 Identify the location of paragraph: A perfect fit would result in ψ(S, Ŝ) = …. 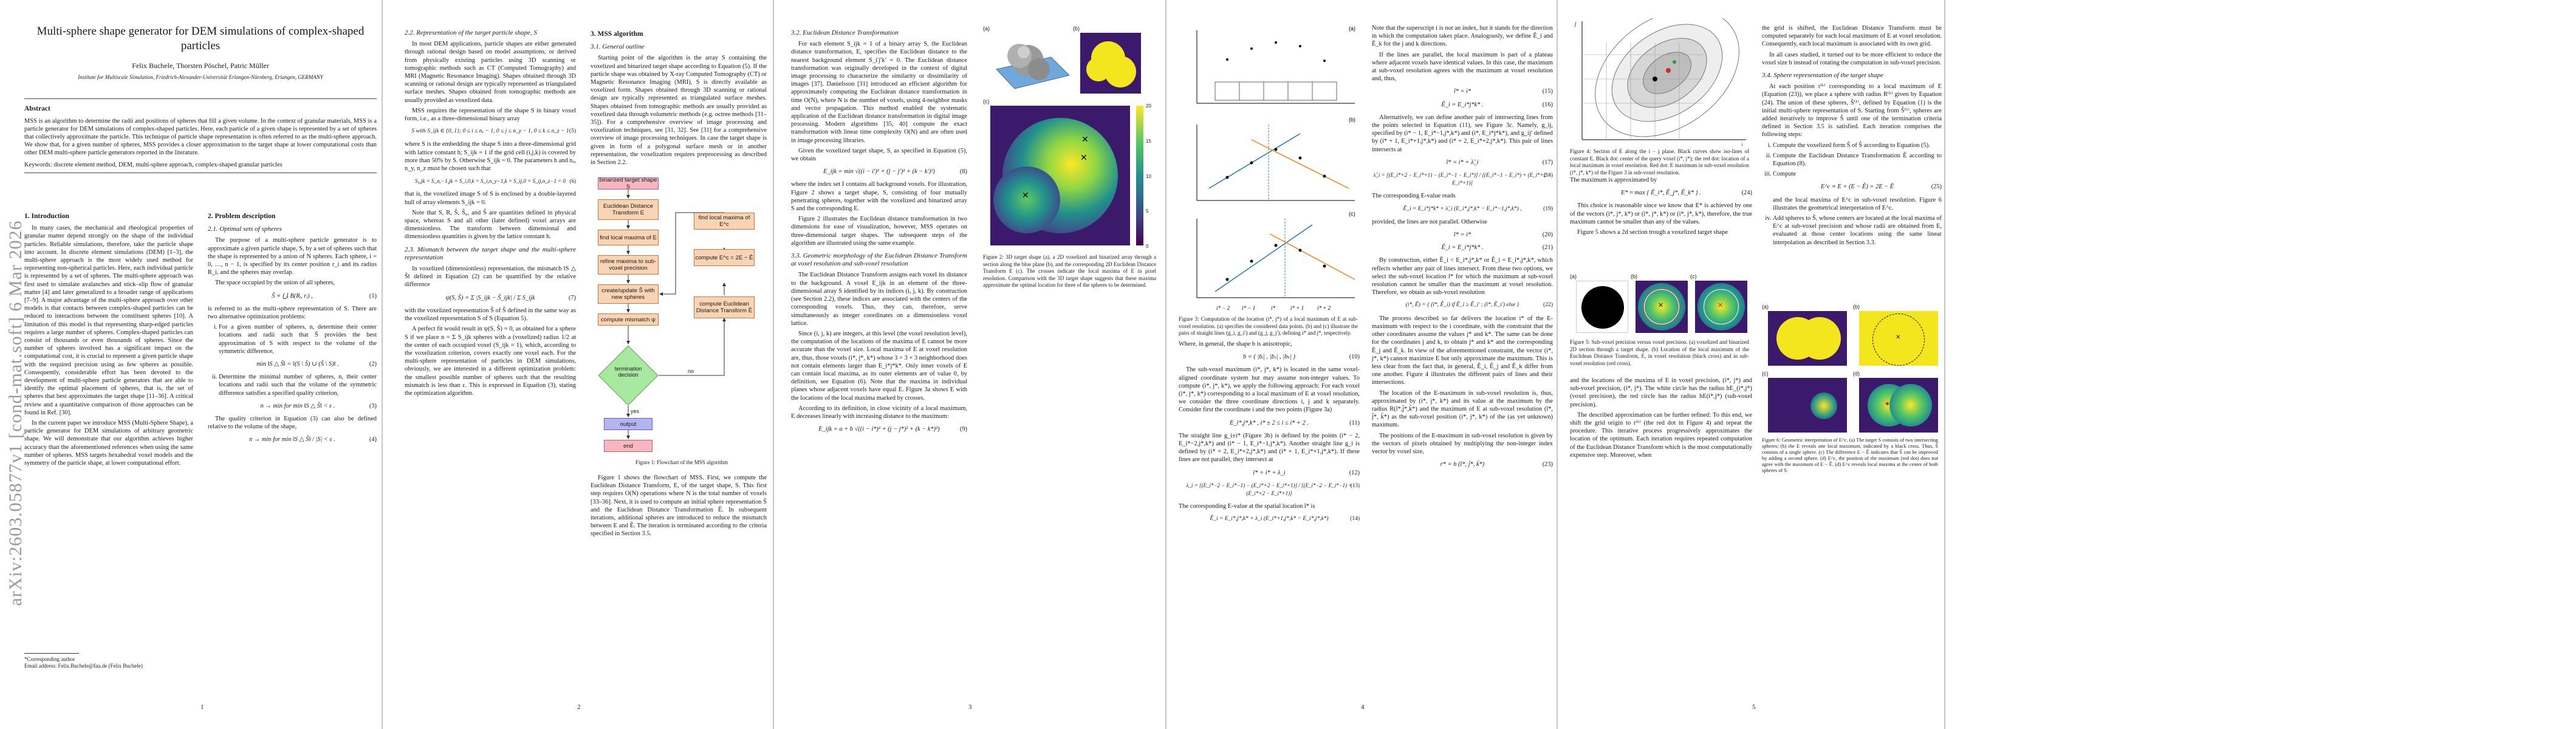
(490, 362).